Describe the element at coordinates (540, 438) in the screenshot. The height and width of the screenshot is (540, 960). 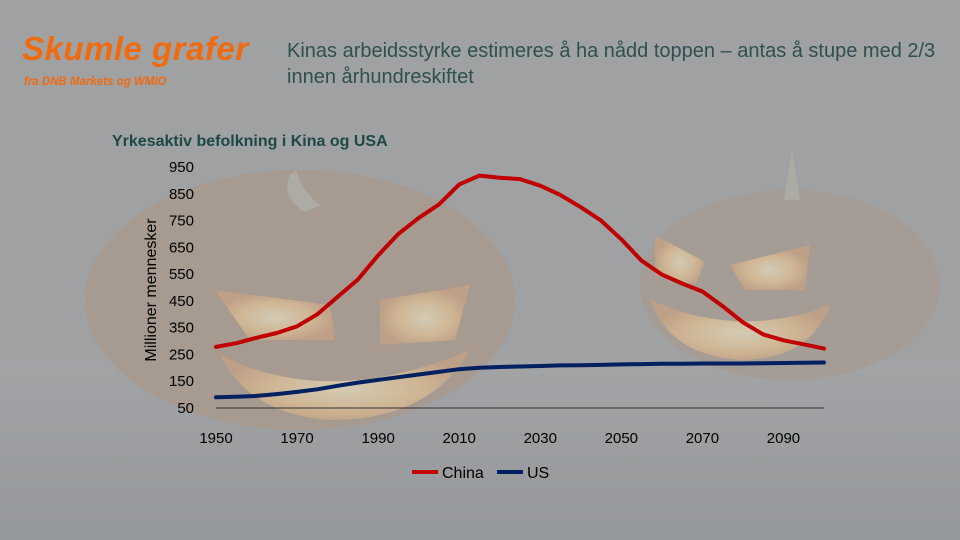
I see `x-tick-label: 2030` at that location.